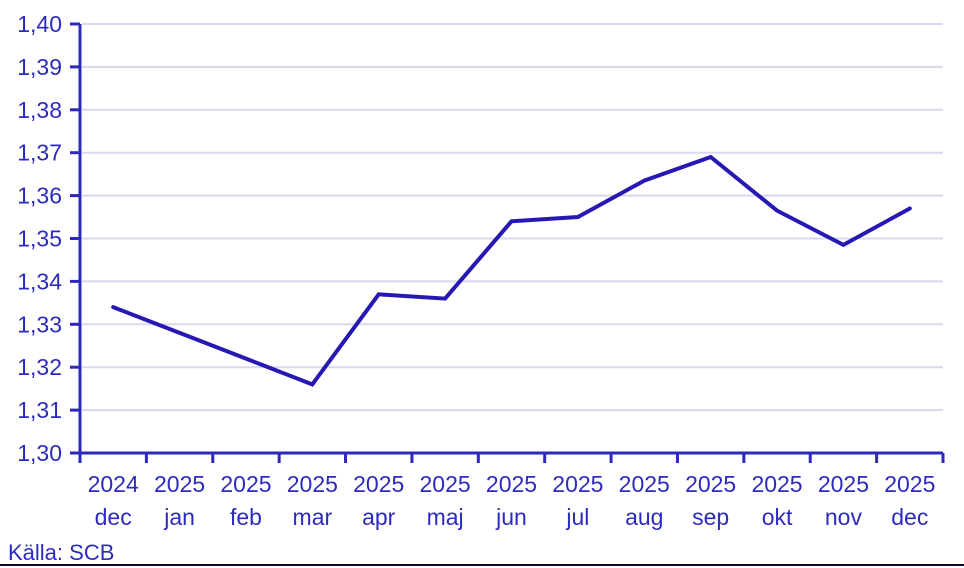 This screenshot has height=568, width=964. What do you see at coordinates (644, 517) in the screenshot?
I see `x-tick-label-month: aug` at bounding box center [644, 517].